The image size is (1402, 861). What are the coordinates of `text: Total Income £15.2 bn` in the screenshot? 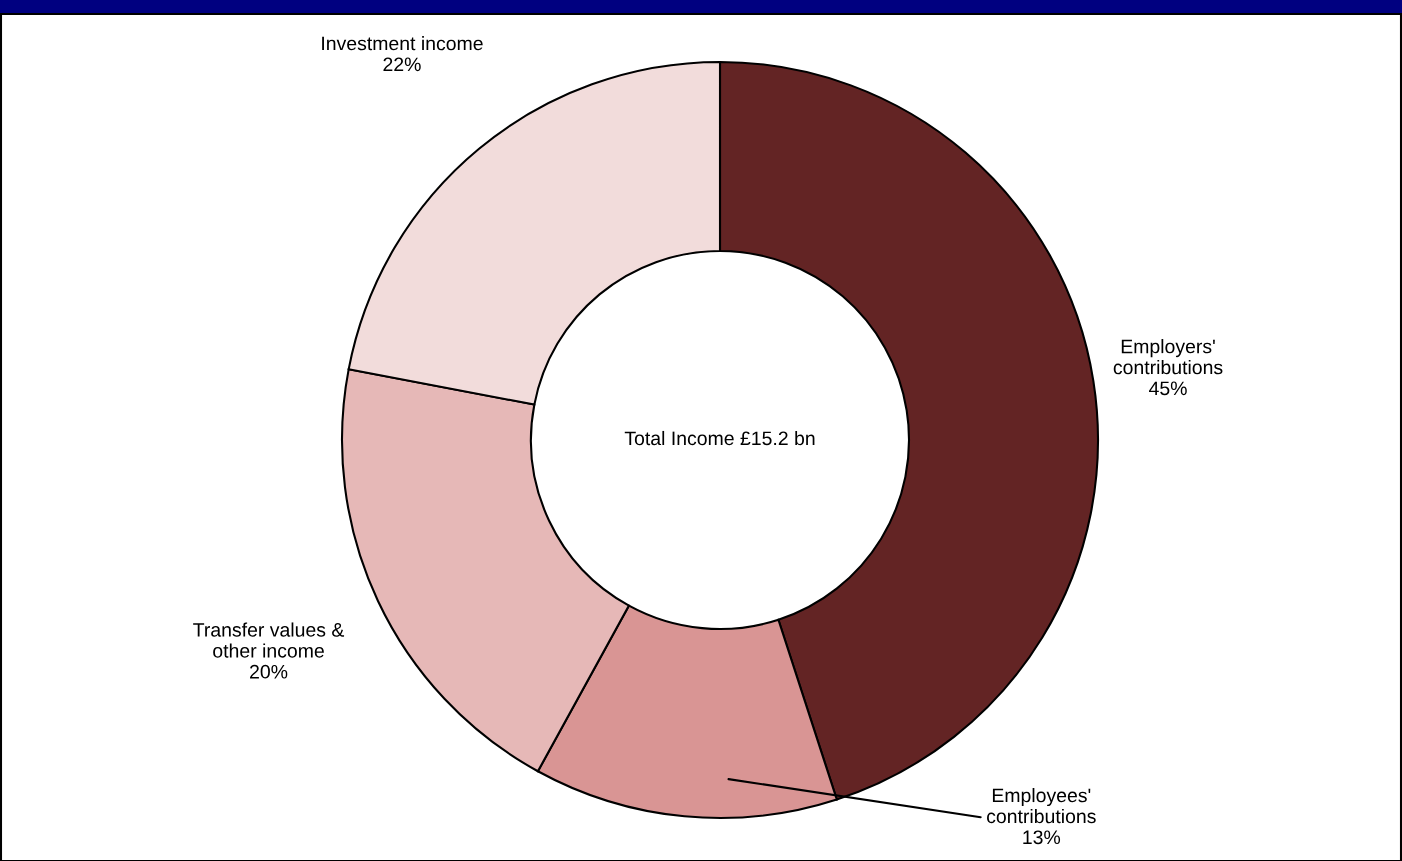 It's located at (719, 438).